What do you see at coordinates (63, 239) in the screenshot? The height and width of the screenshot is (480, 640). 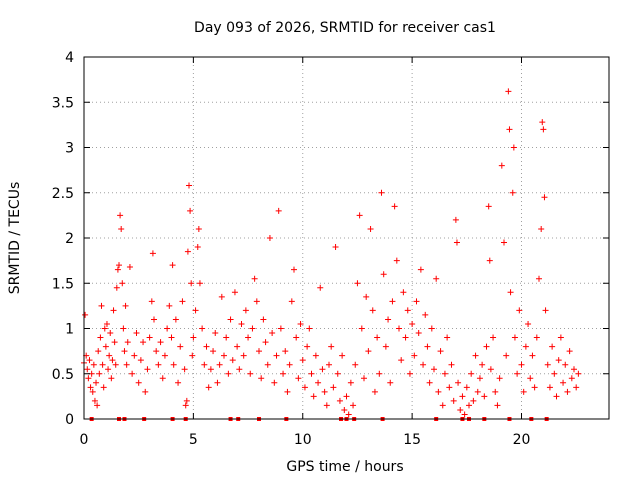 I see `y-tick-labels: 0 0.5 1 1.5 2 2.5 3 3.5 4` at bounding box center [63, 239].